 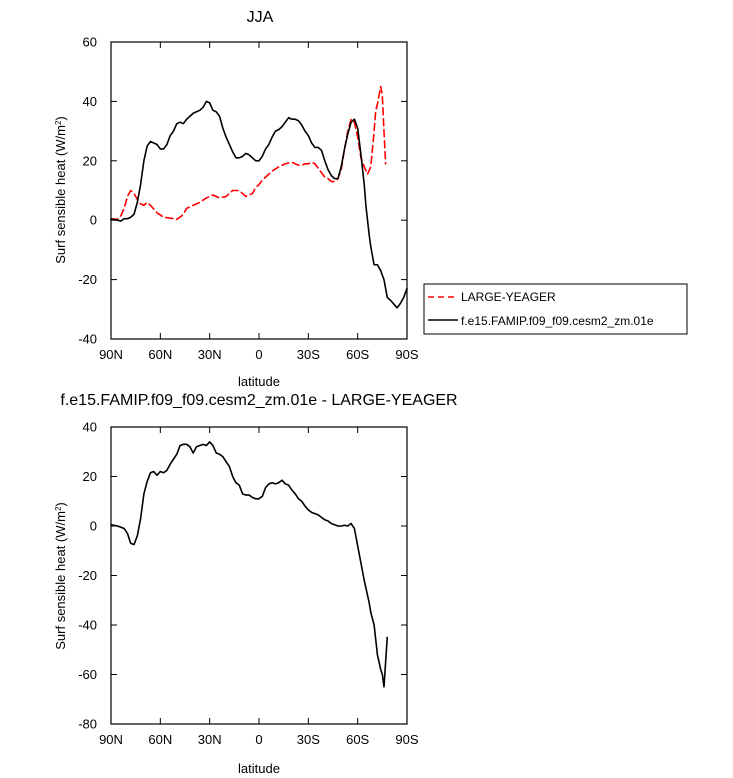 I want to click on bottom-x-tick-label: 0, so click(x=258, y=739).